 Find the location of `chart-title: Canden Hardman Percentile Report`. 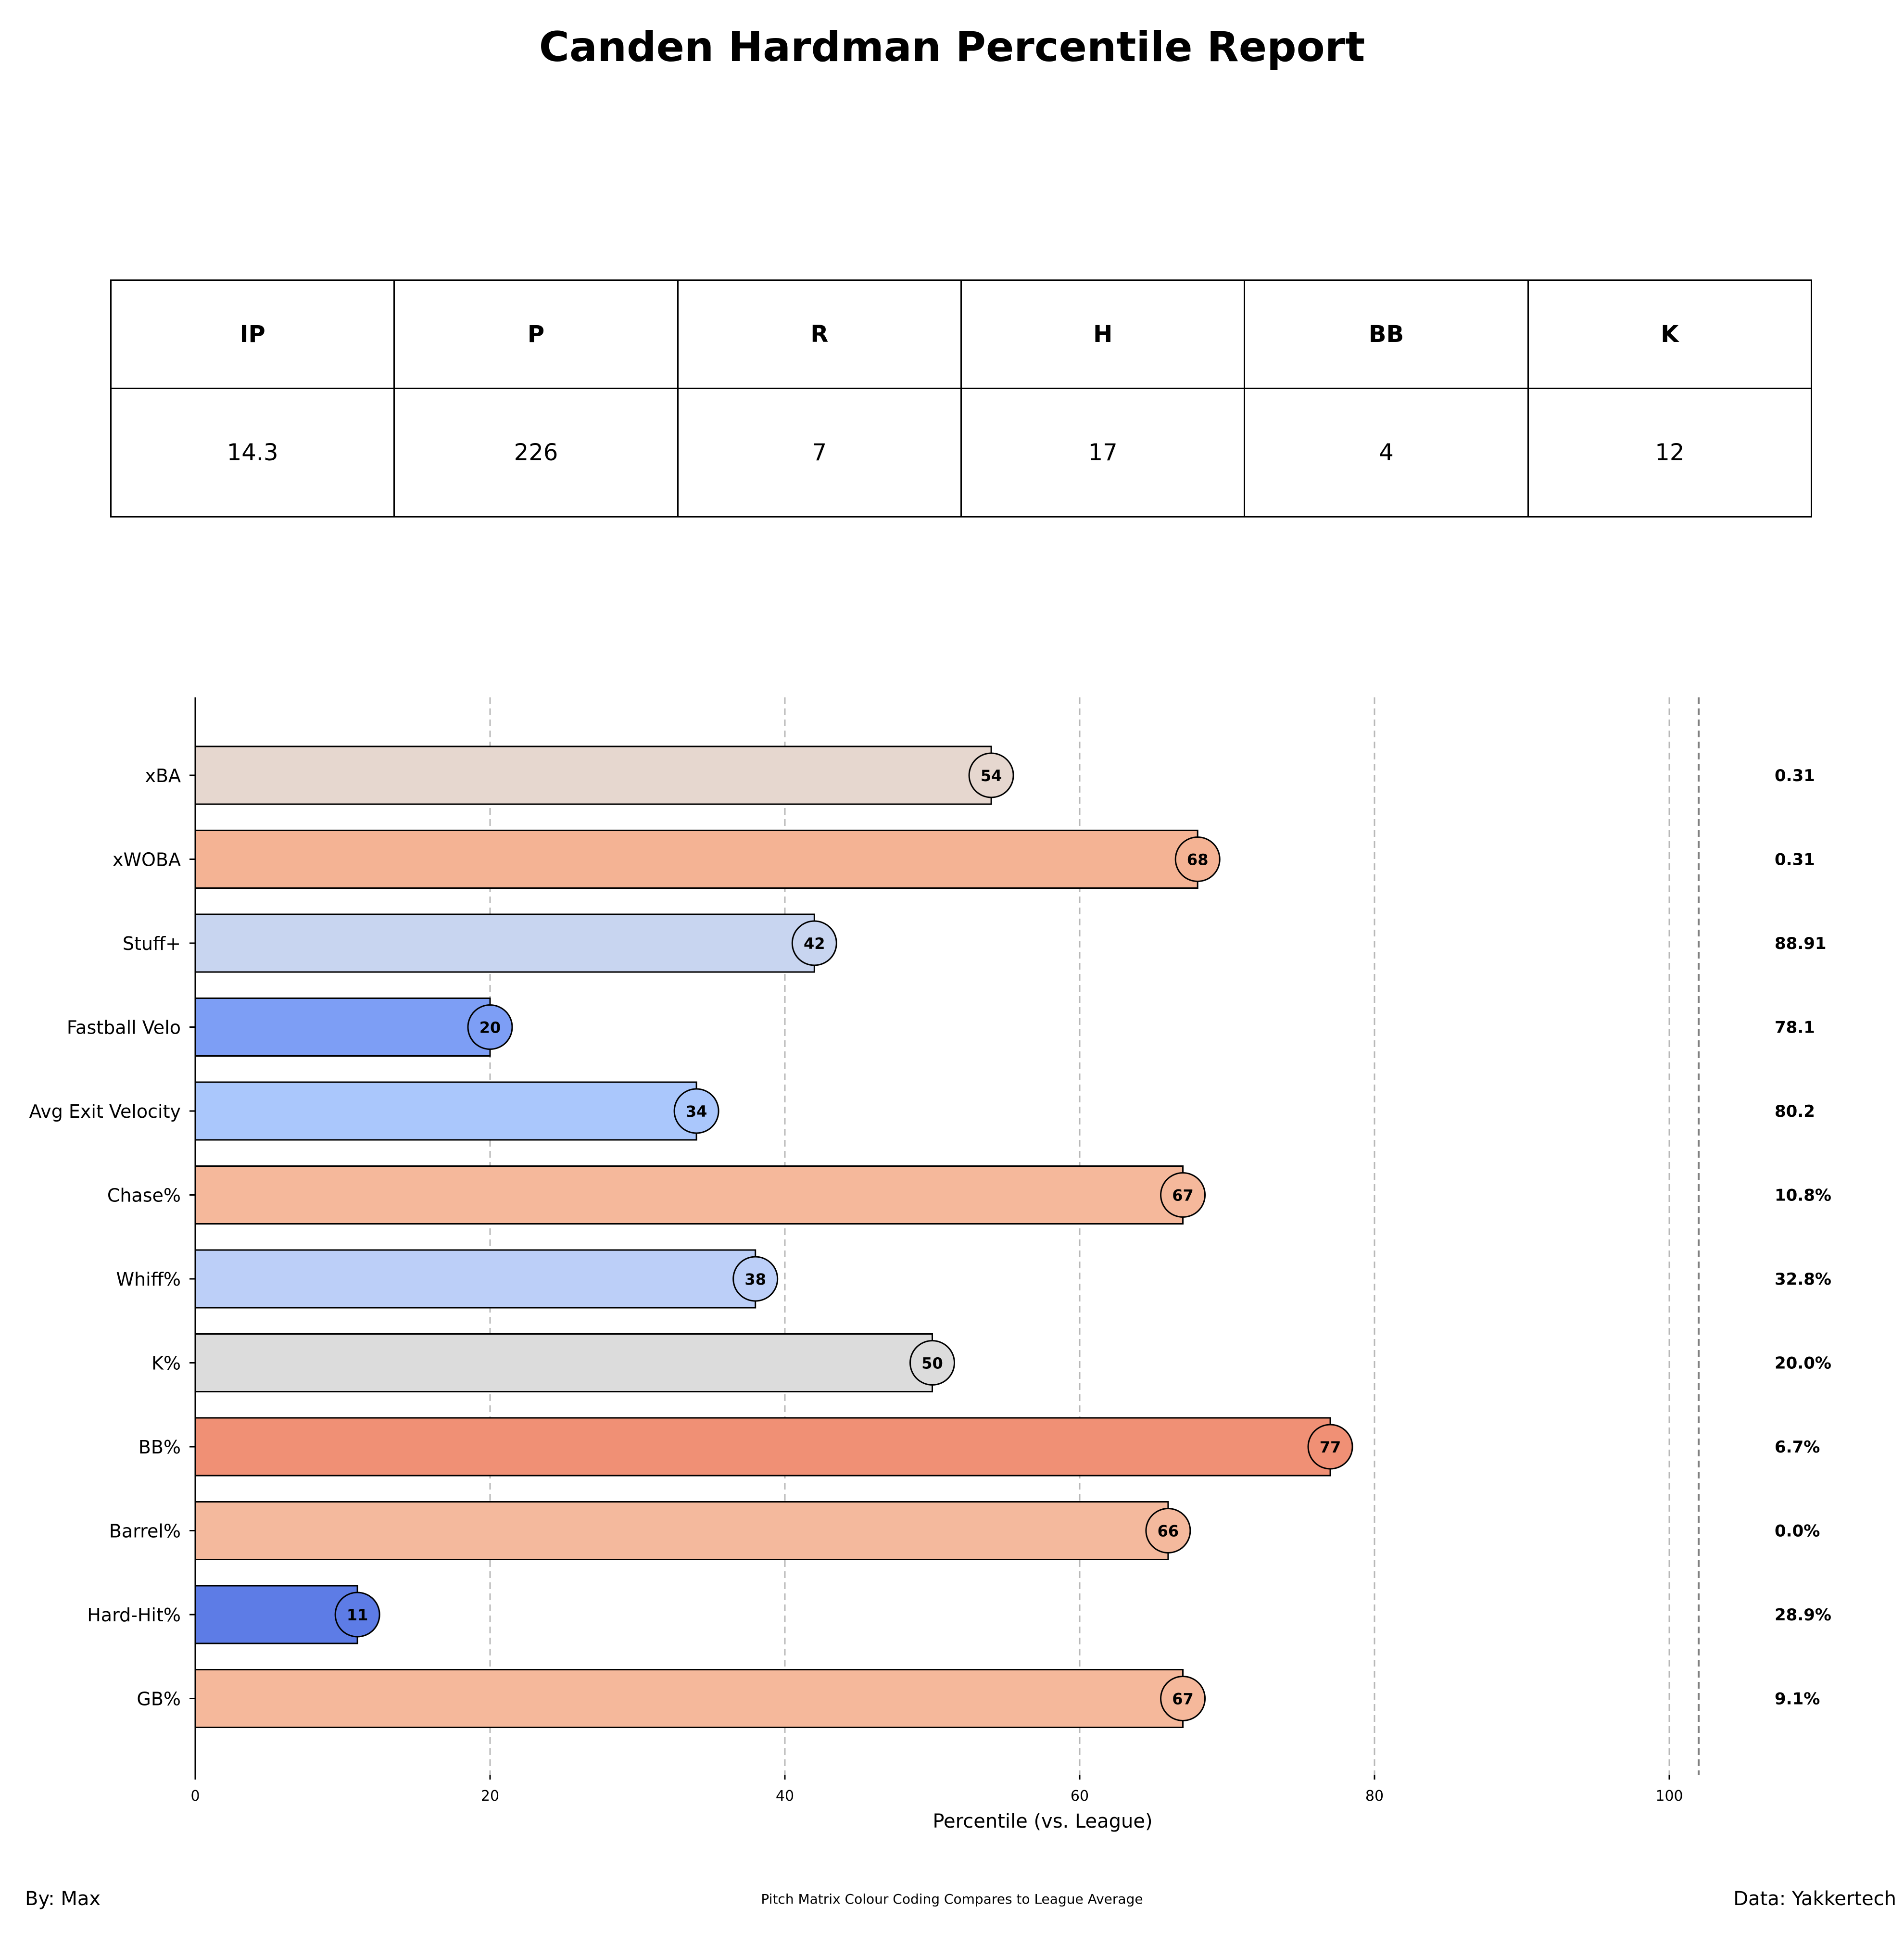

chart-title: Canden Hardman Percentile Report is located at coordinates (952, 47).